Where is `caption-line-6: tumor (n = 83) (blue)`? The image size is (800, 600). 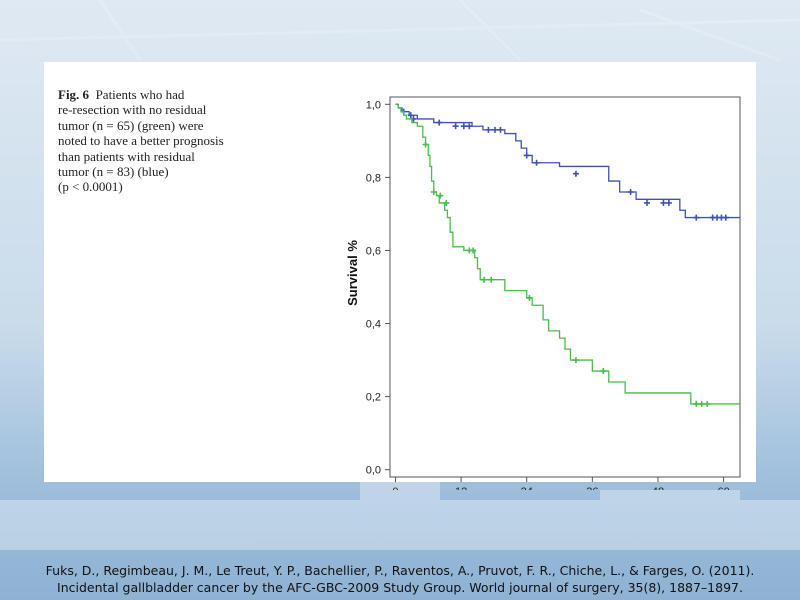 caption-line-6: tumor (n = 83) (blue) is located at coordinates (113, 172).